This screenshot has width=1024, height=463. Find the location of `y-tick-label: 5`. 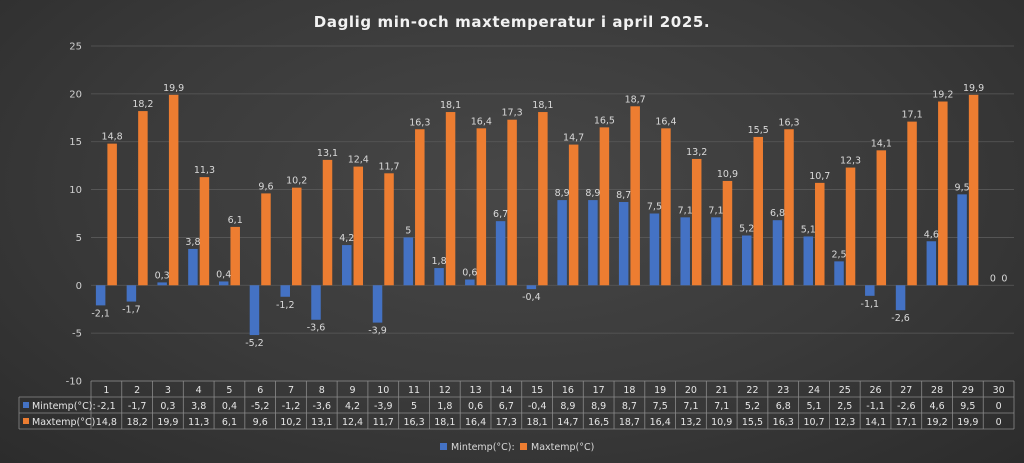

y-tick-label: 5 is located at coordinates (79, 238).